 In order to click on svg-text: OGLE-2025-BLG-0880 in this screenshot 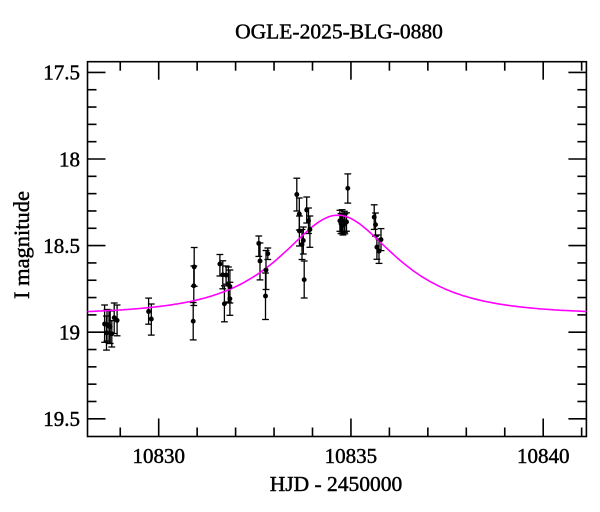, I will do `click(339, 32)`.